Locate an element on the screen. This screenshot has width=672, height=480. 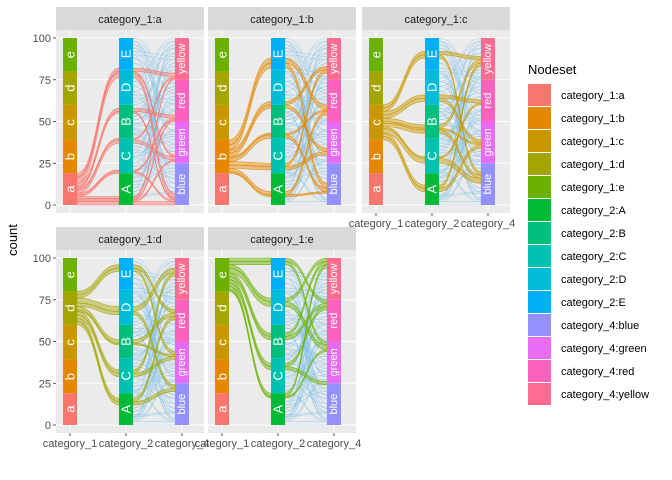
legend-label: category_2:C is located at coordinates (593, 257).